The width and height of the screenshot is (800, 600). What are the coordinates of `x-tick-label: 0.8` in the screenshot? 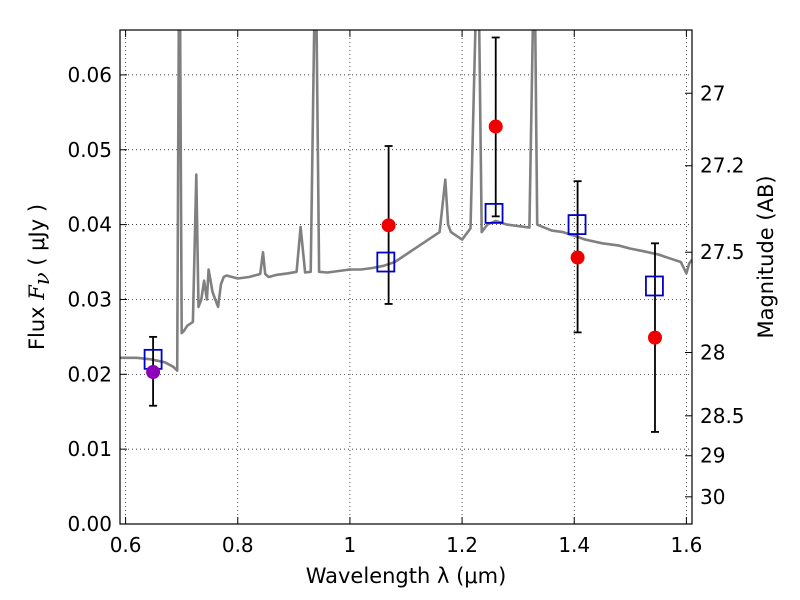 It's located at (238, 545).